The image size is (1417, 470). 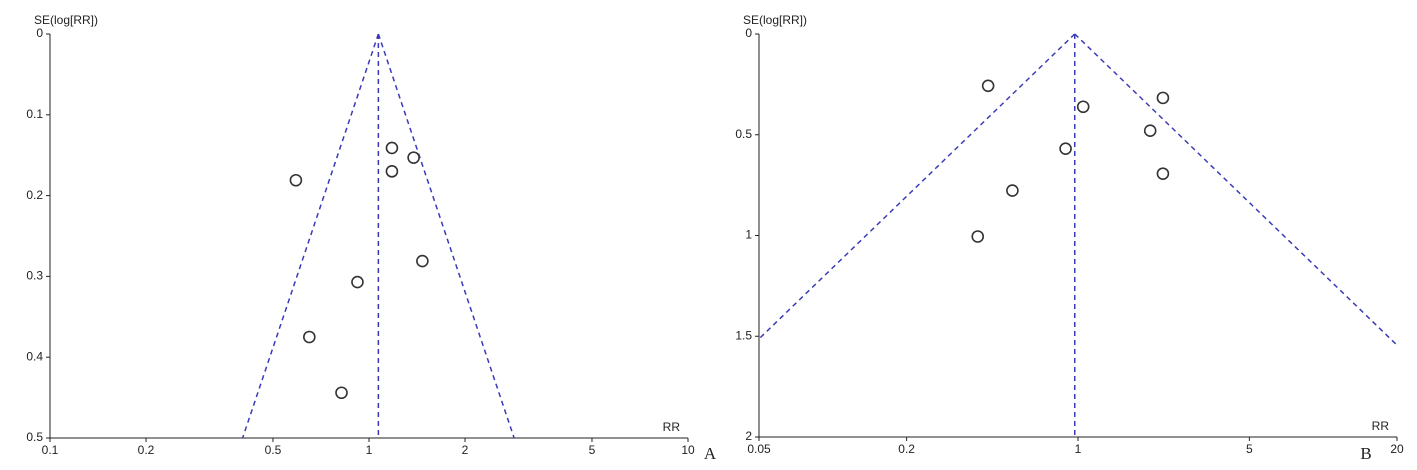 What do you see at coordinates (50, 450) in the screenshot?
I see `x-tick-label: 0.1` at bounding box center [50, 450].